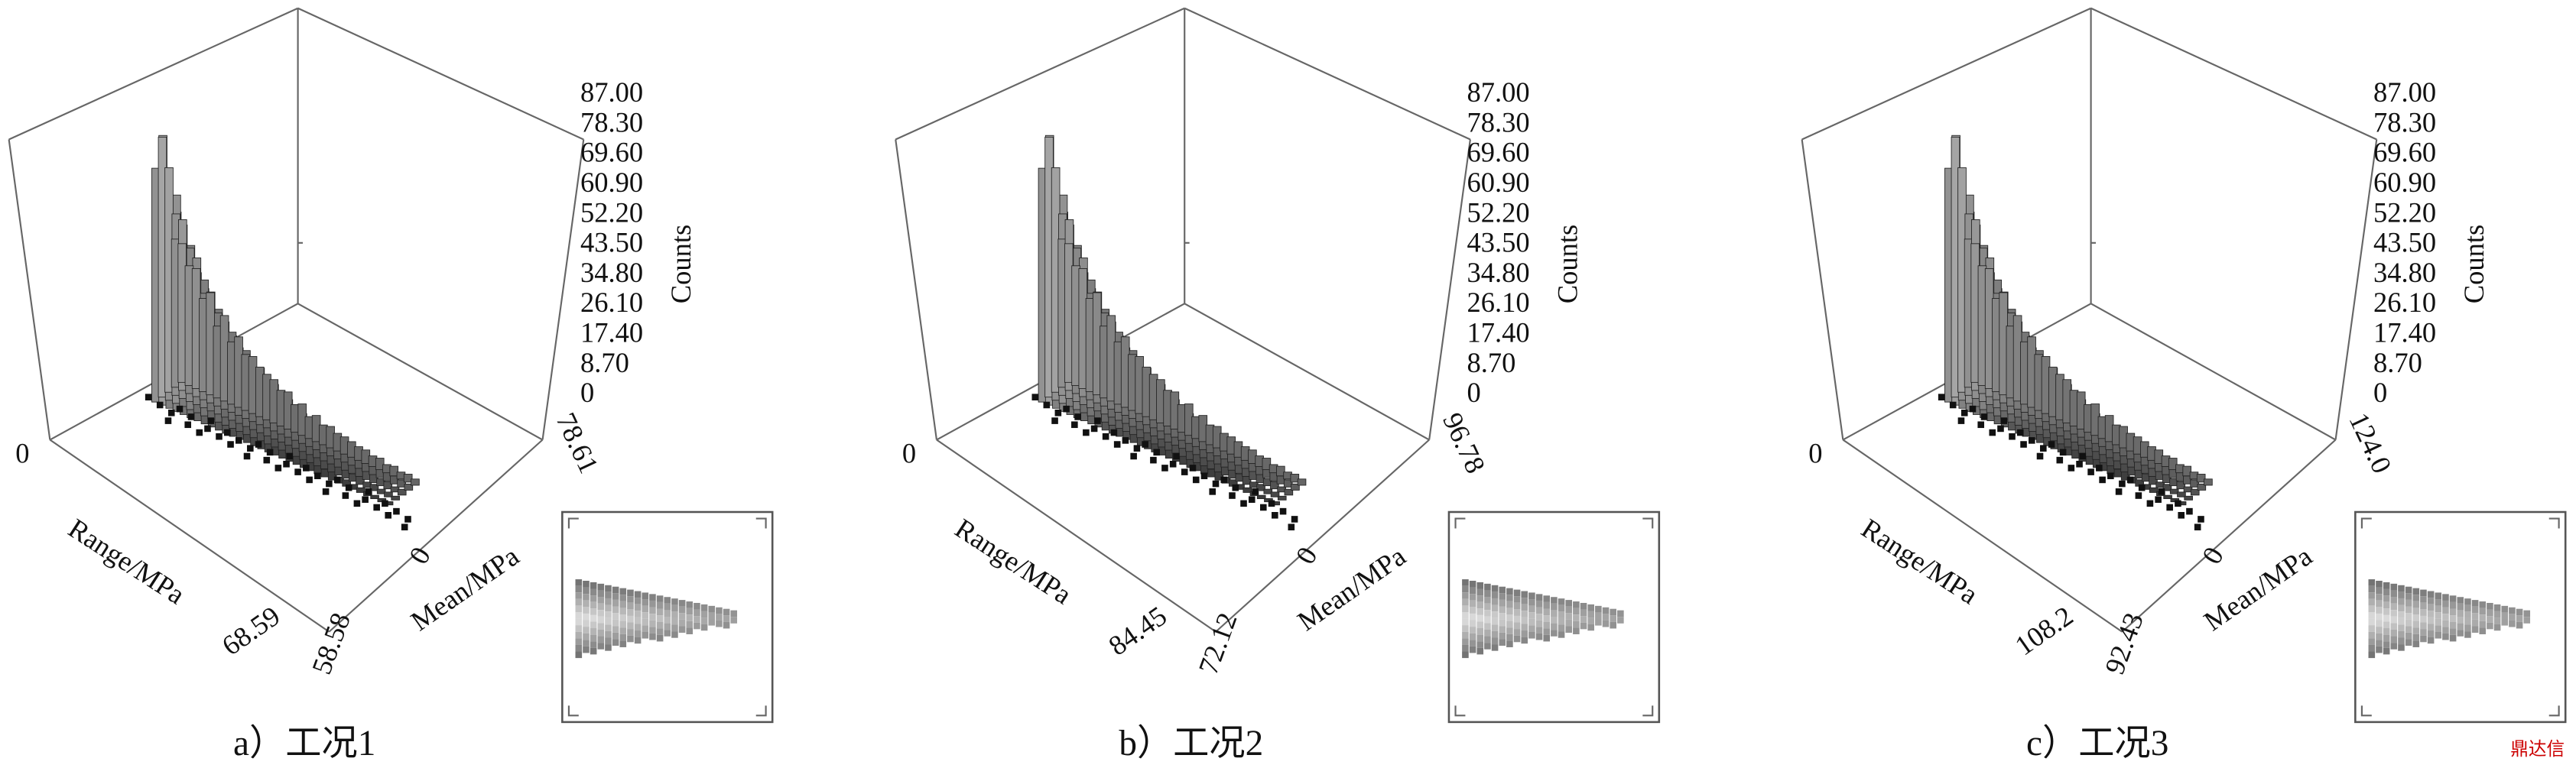 This screenshot has width=2576, height=768. What do you see at coordinates (1498, 212) in the screenshot?
I see `counts-tick-label: 52.20` at bounding box center [1498, 212].